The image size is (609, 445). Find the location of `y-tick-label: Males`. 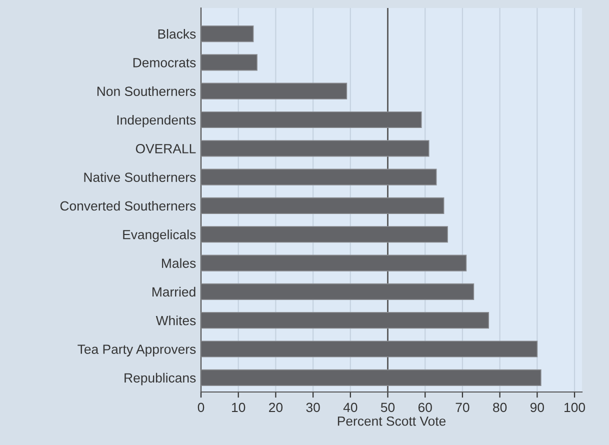

y-tick-label: Males is located at coordinates (179, 263).